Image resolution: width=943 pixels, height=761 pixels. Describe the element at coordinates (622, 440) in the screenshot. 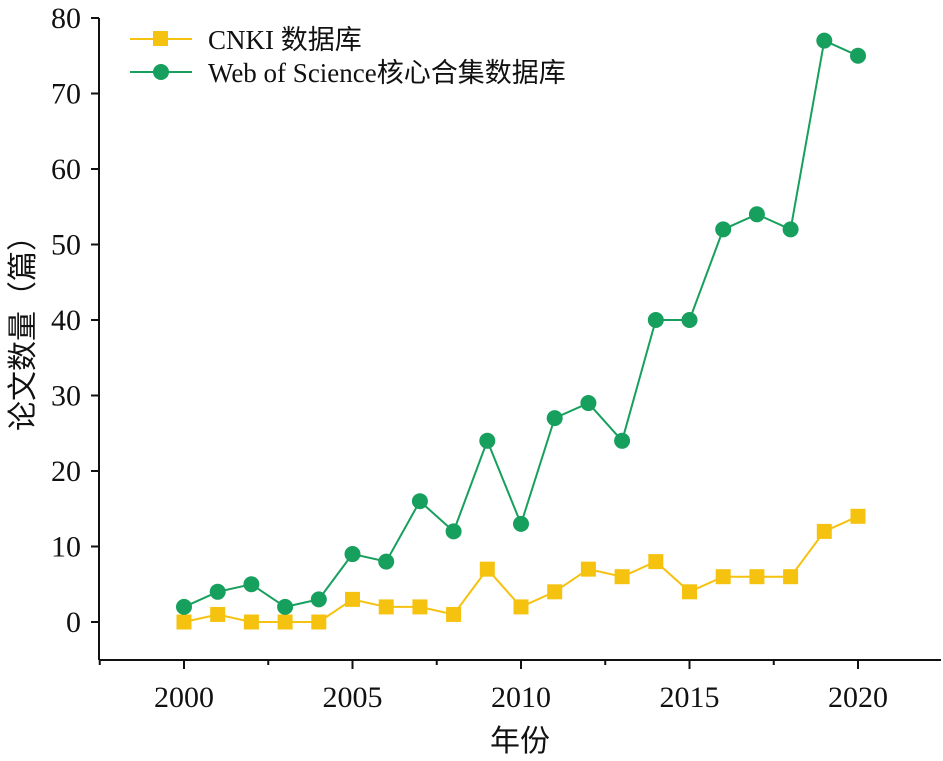

I see `data-point-wos-2013` at that location.